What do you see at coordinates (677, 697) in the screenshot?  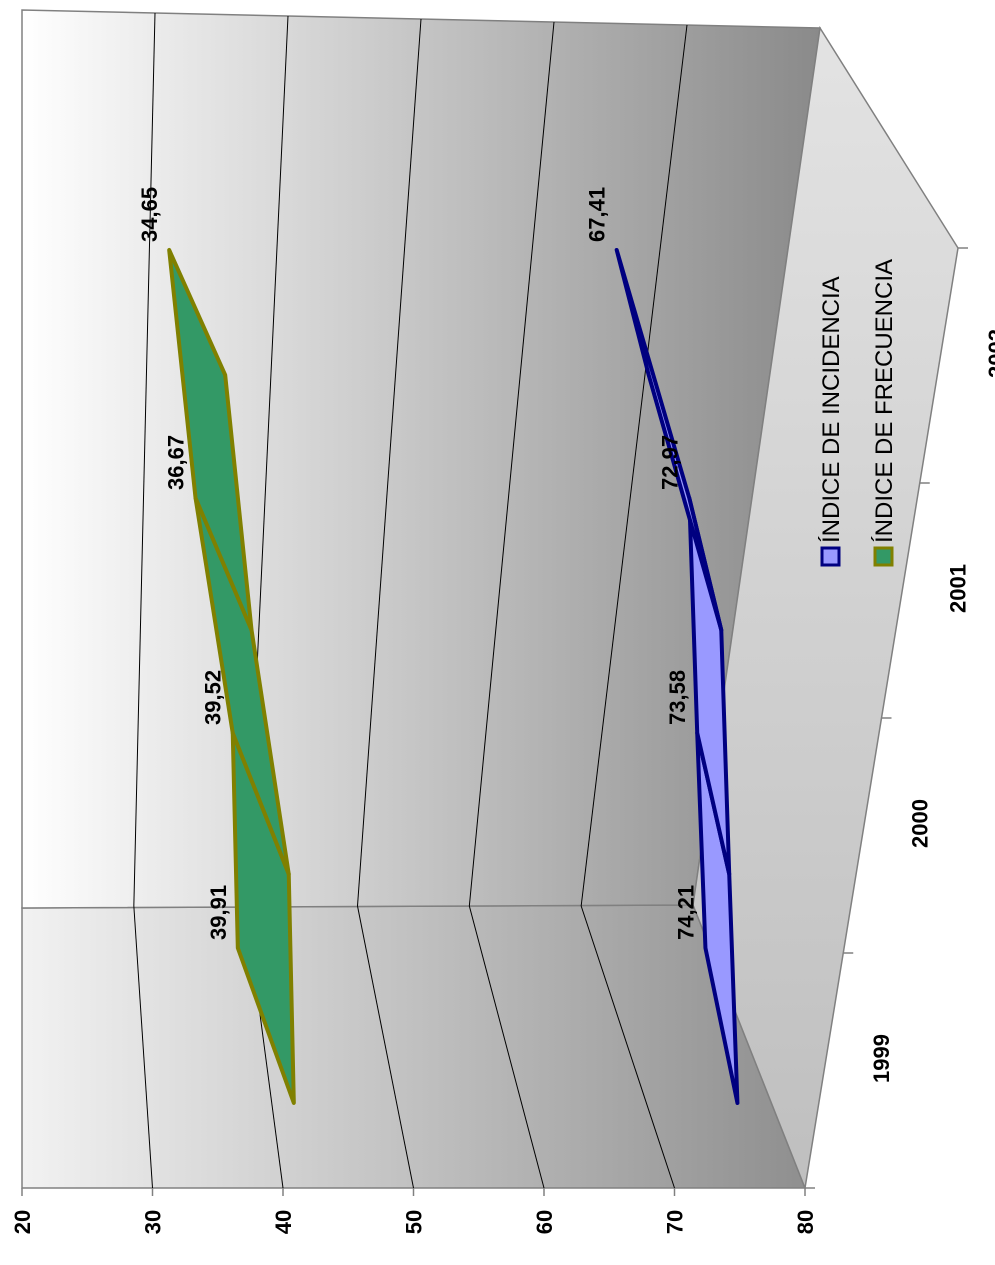 I see `data-label: 73,58` at bounding box center [677, 697].